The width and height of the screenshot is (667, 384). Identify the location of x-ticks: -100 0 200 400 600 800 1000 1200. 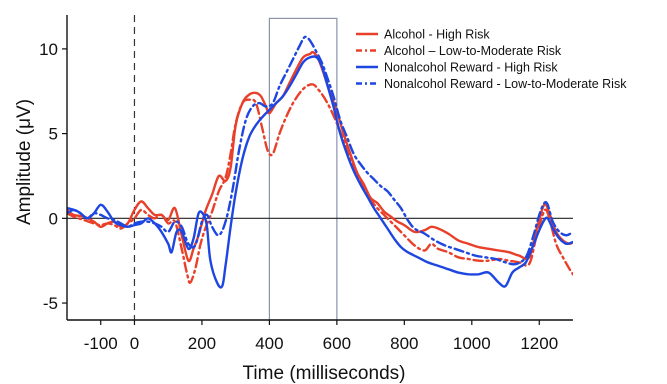
(321, 336).